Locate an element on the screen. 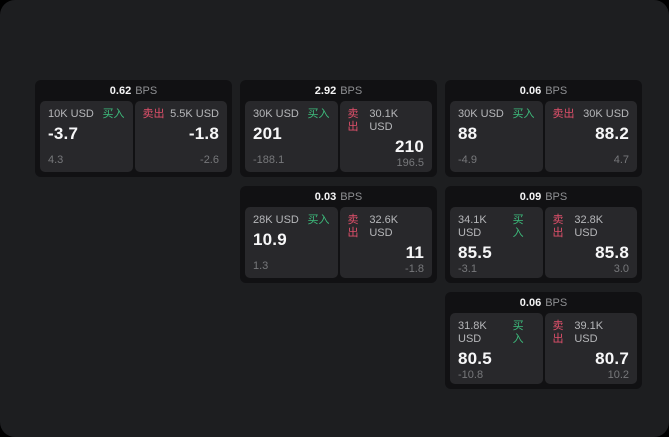 Image resolution: width=669 pixels, height=437 pixels. sell-sub-value: 196.5 is located at coordinates (410, 163).